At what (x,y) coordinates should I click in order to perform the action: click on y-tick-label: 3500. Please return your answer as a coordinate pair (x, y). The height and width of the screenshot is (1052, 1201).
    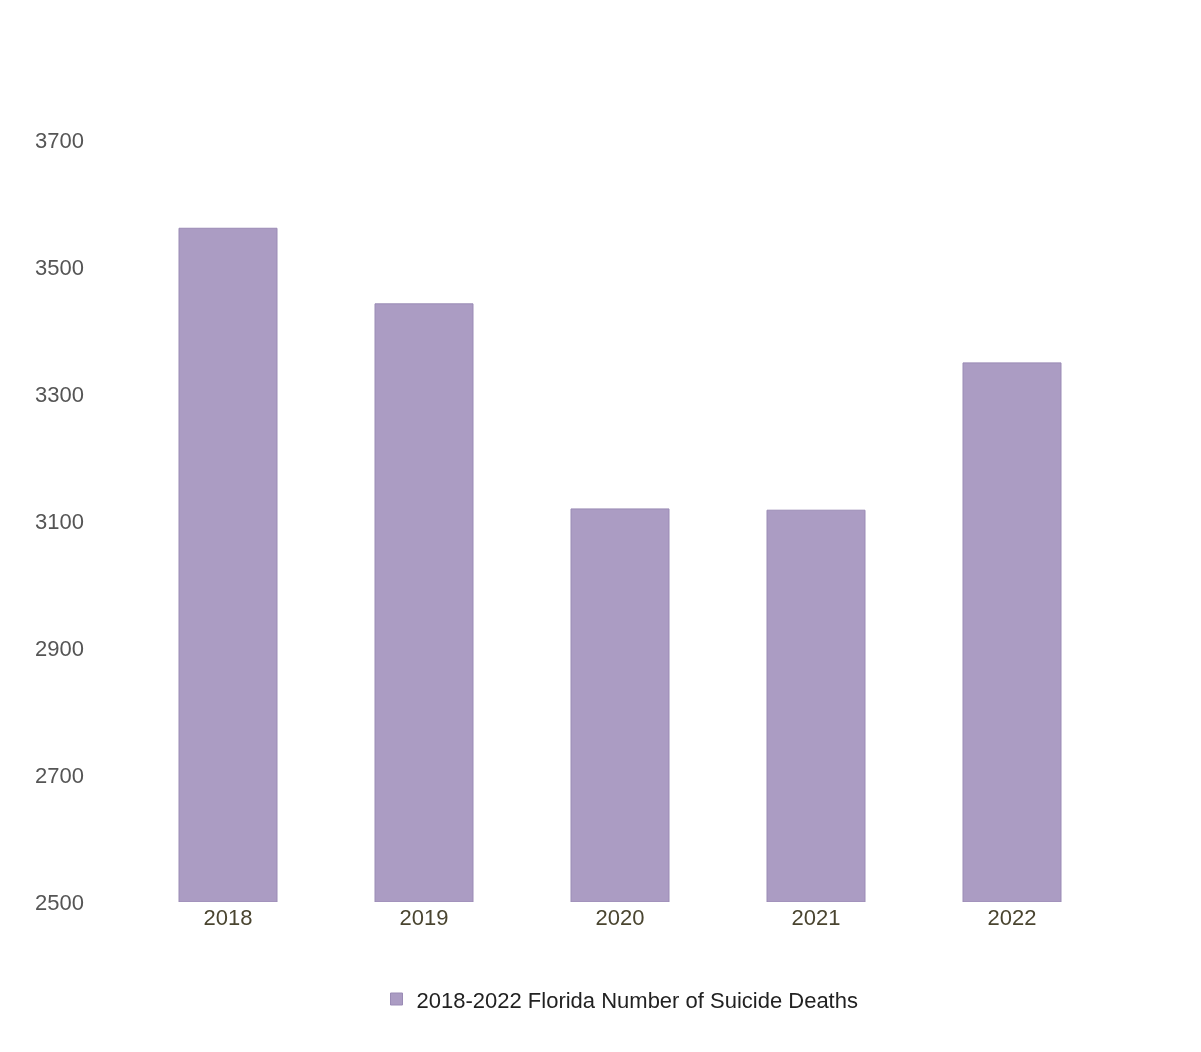
    Looking at the image, I should click on (59, 267).